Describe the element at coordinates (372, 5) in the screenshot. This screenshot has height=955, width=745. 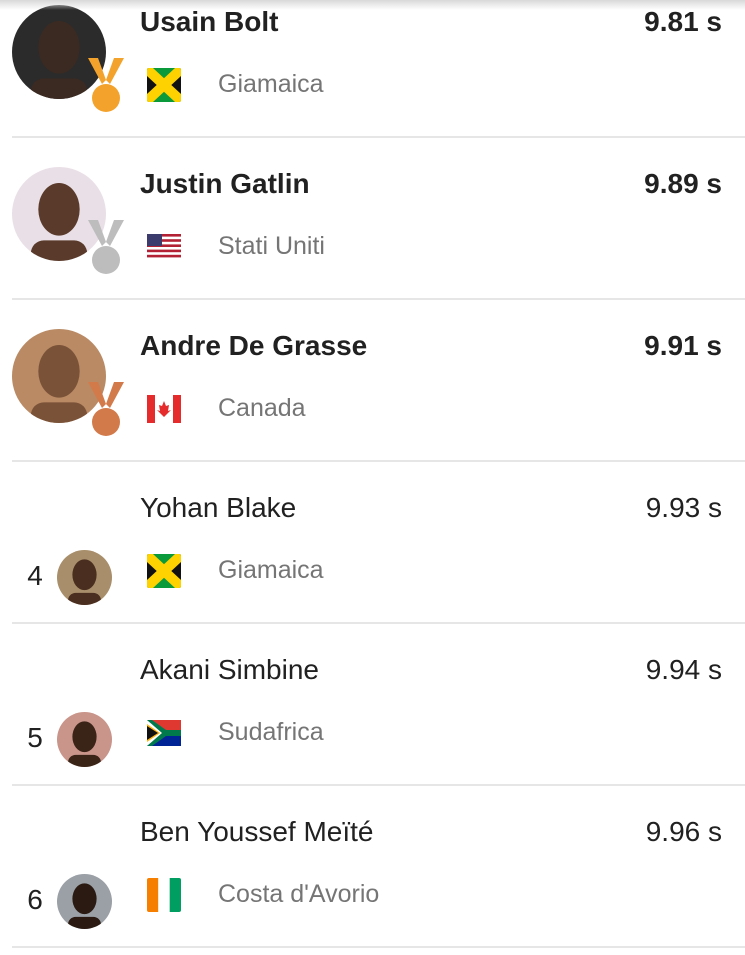
I see `top-shadow` at that location.